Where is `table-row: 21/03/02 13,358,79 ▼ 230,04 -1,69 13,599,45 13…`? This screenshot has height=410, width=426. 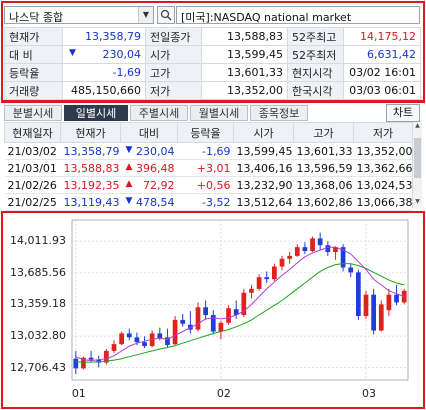
table-row: 21/03/02 13,358,79 ▼ 230,04 -1,69 13,599,45 13… is located at coordinates (208, 151).